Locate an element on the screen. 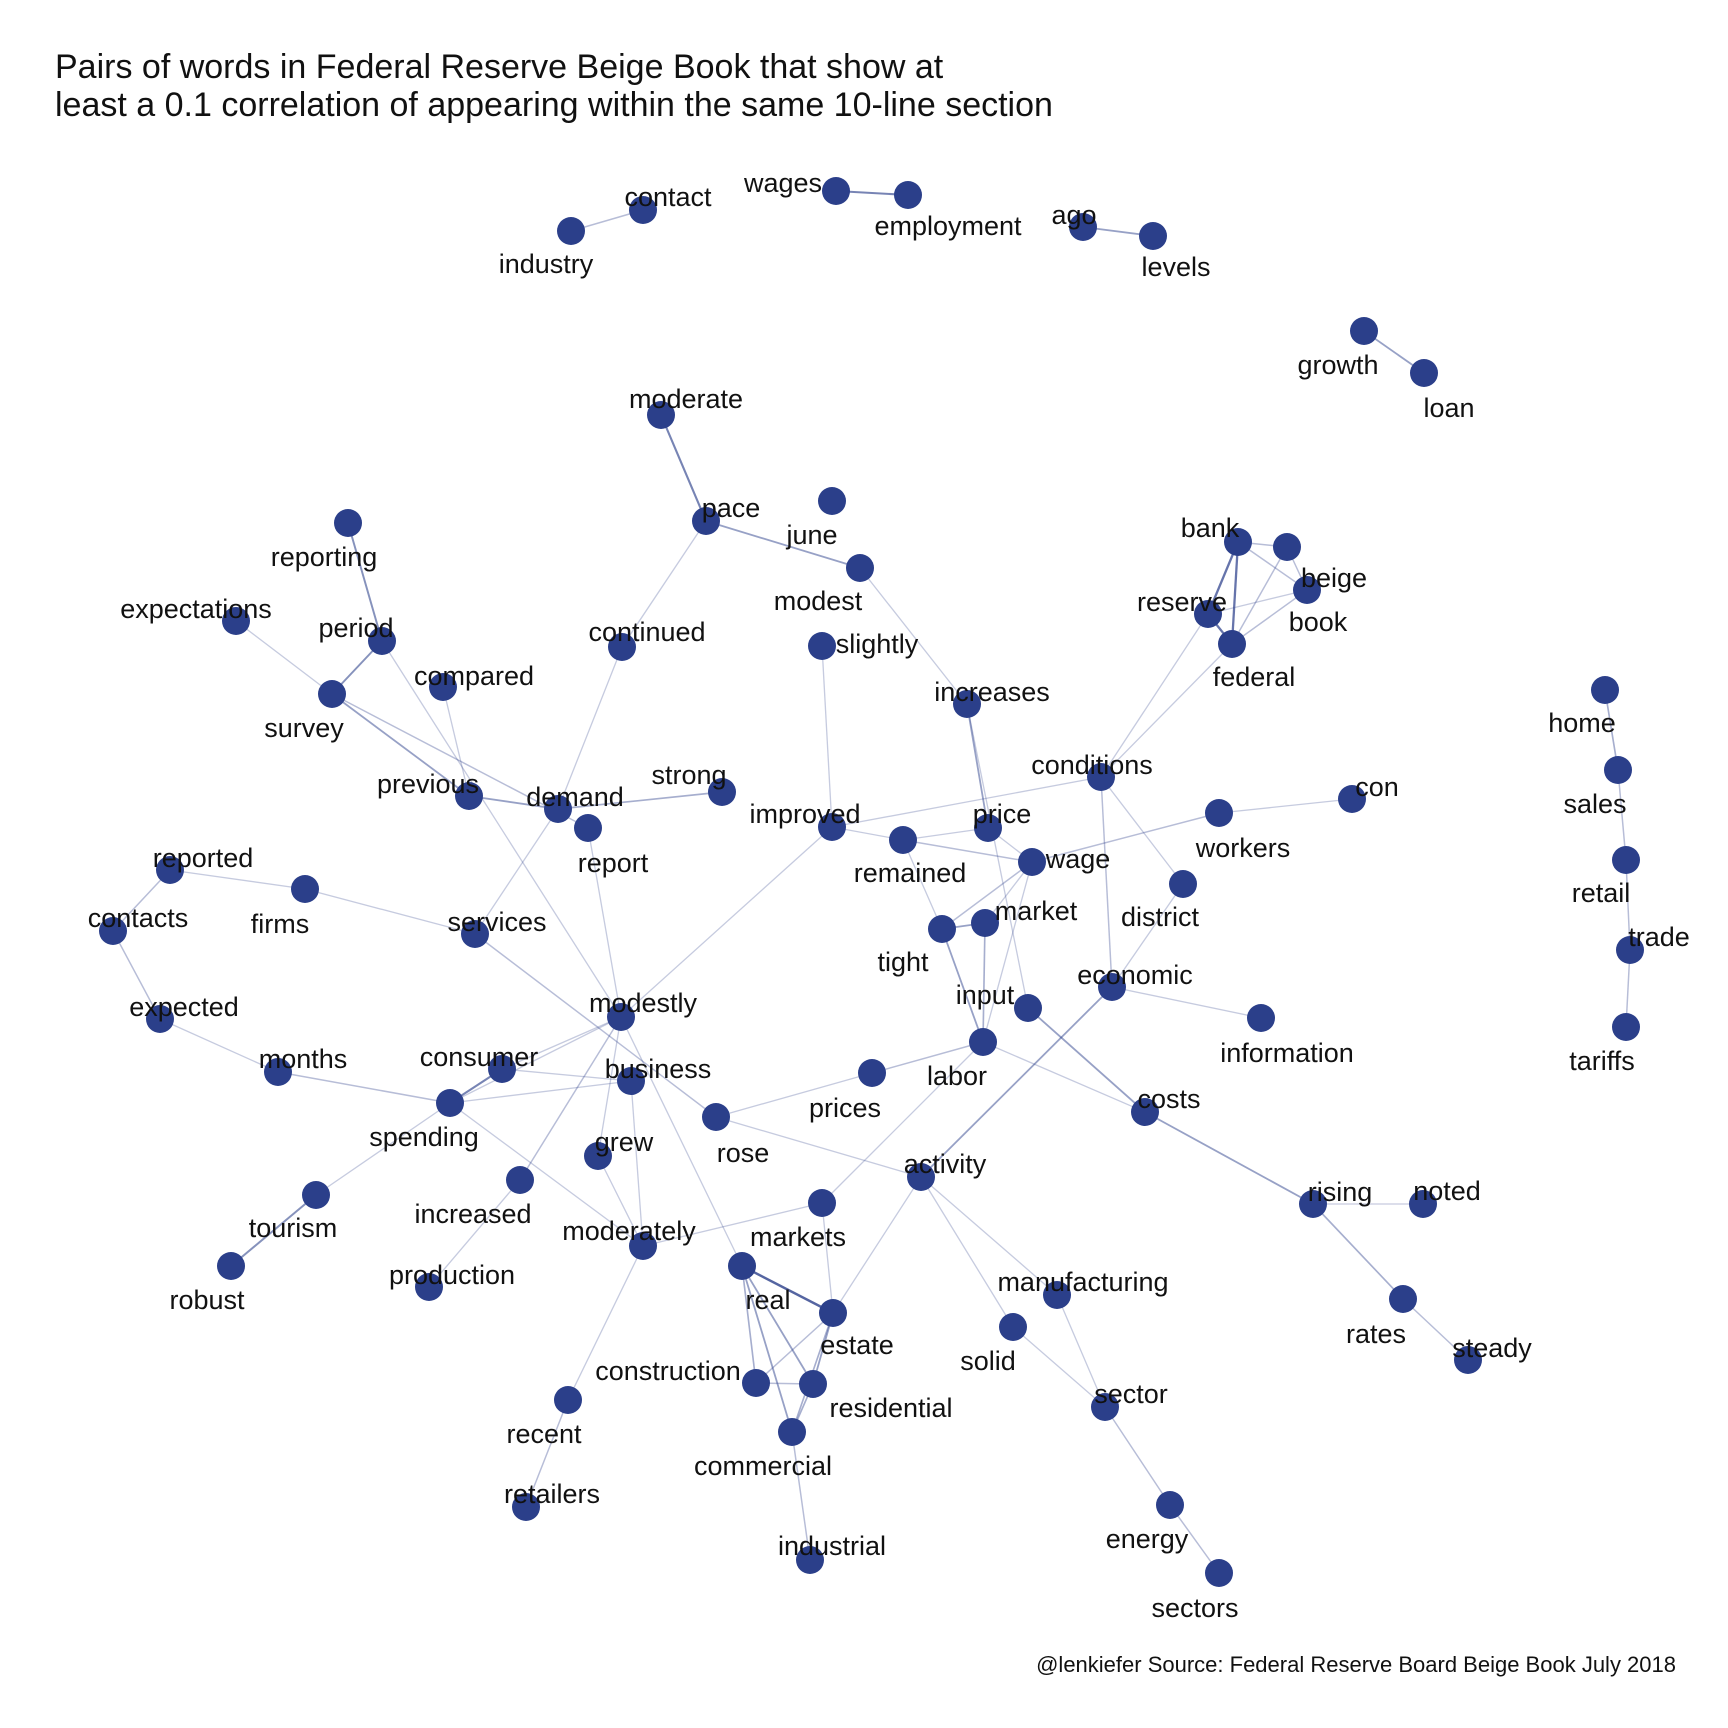  edge-firms-services is located at coordinates (390, 911).